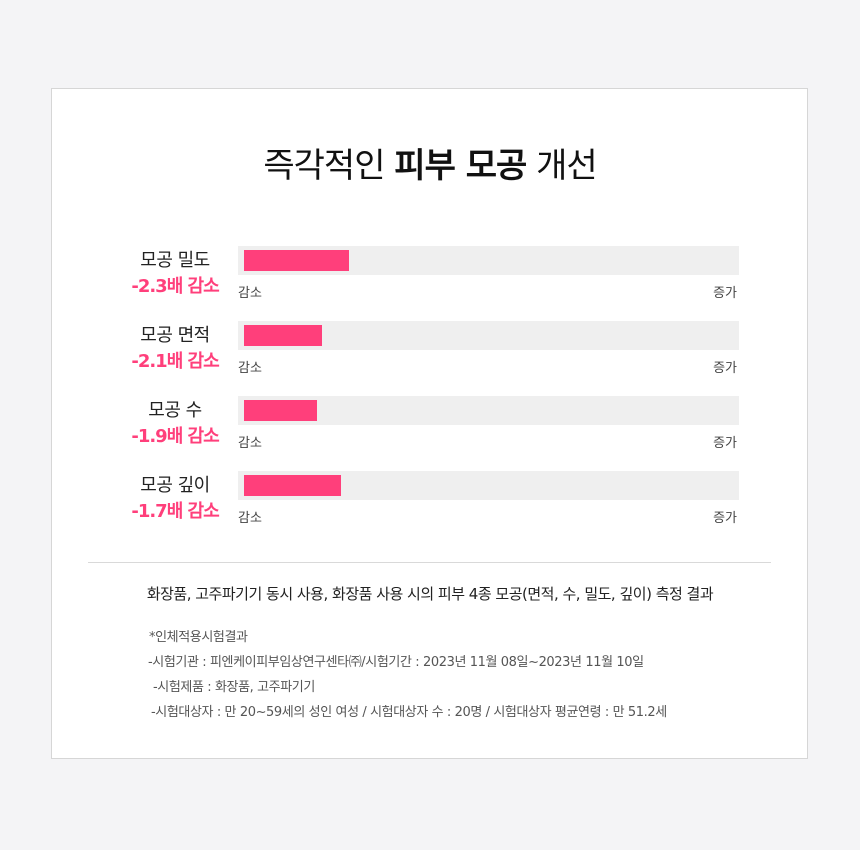 This screenshot has height=850, width=860. Describe the element at coordinates (430, 436) in the screenshot. I see `metric-row-count: 모공 수 -1.9배 감소 감소 증가` at that location.